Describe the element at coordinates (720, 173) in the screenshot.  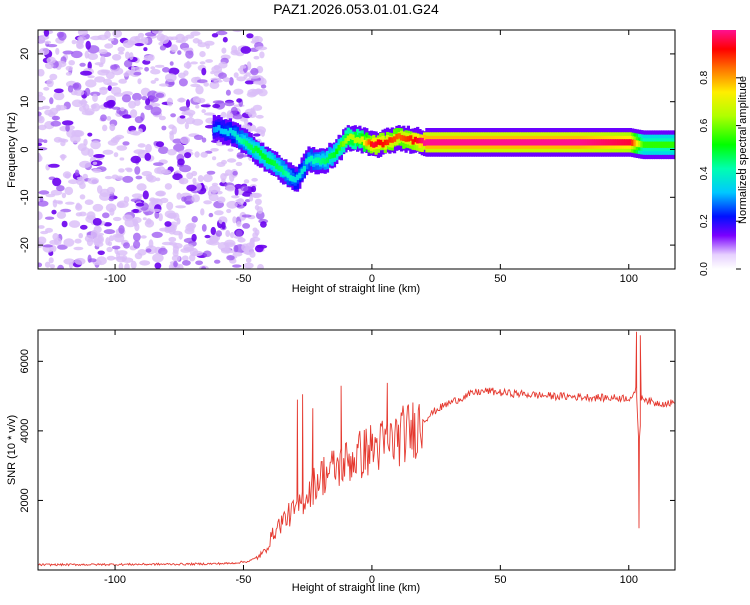
I see `colorbar-ticks: 0.0 0.2 0.4 0.6 0.8` at that location.